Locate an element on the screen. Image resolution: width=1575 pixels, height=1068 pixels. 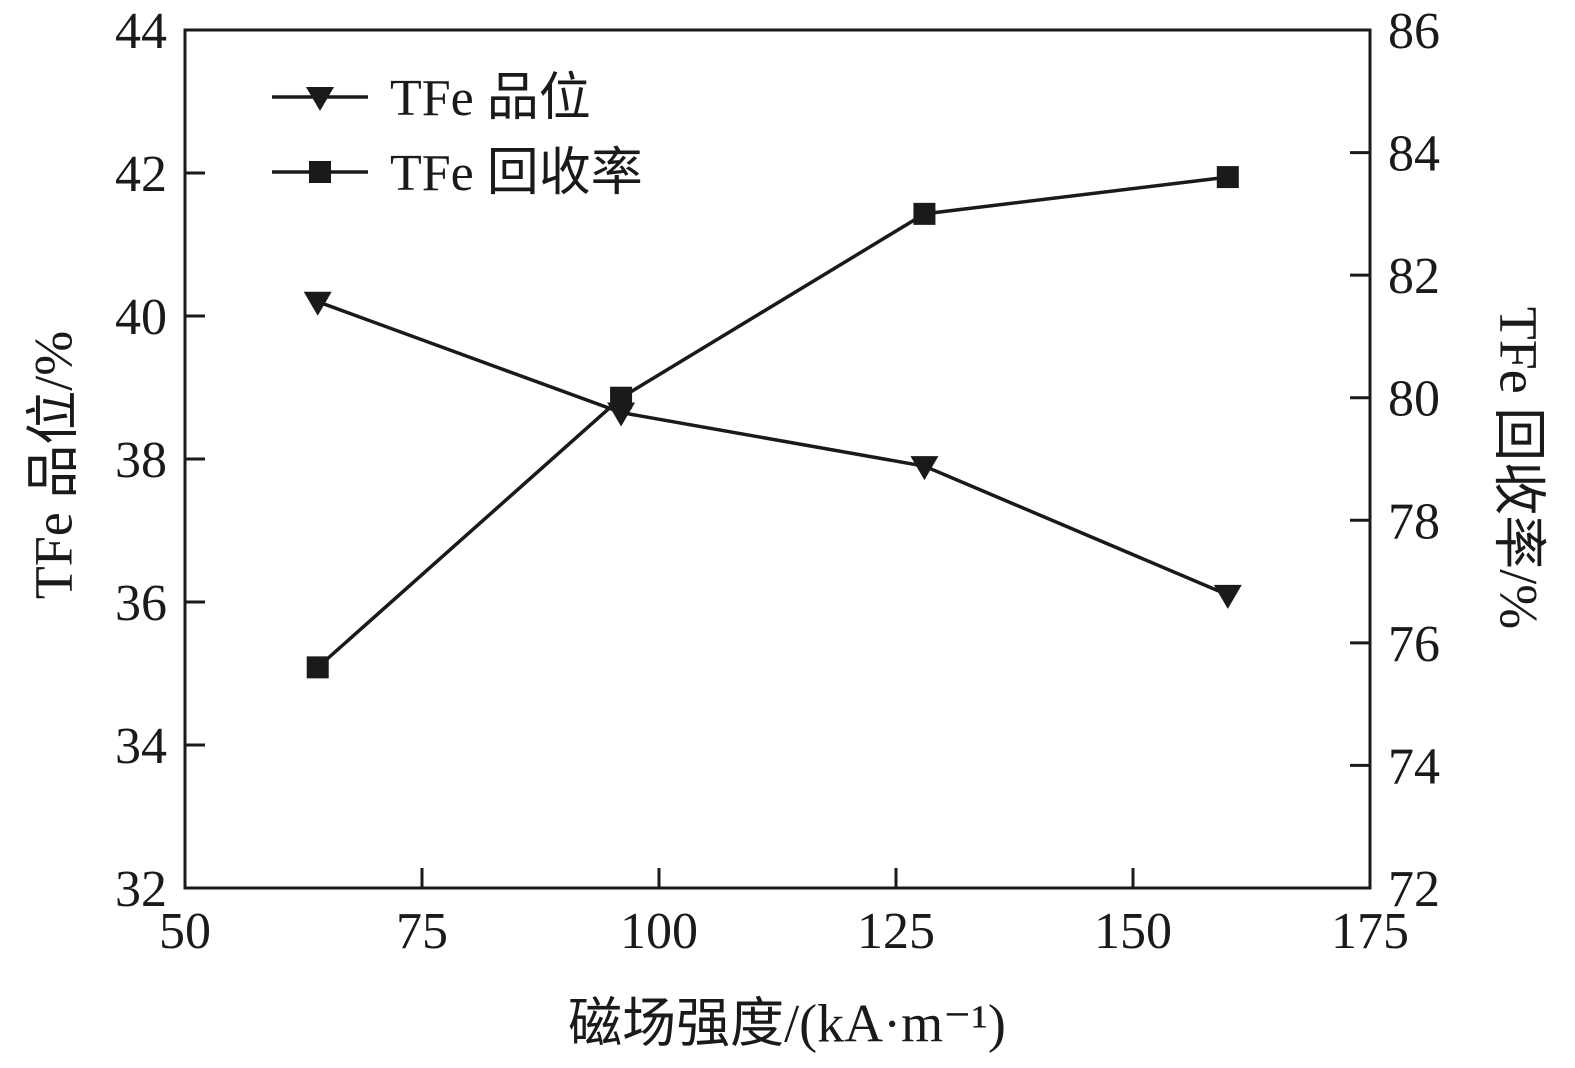
x-tick-label: 75 is located at coordinates (422, 931).